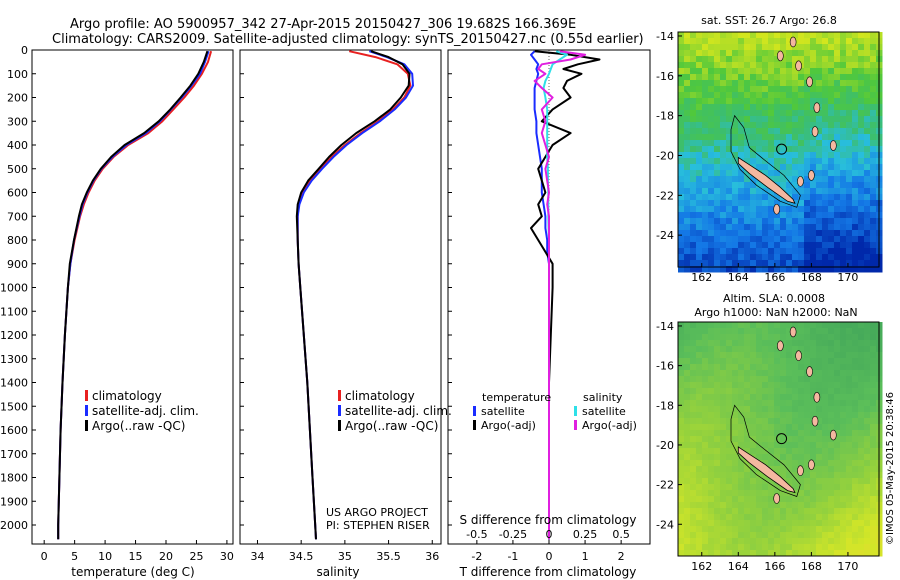  I want to click on map-x-tick-label: 170, so click(847, 277).